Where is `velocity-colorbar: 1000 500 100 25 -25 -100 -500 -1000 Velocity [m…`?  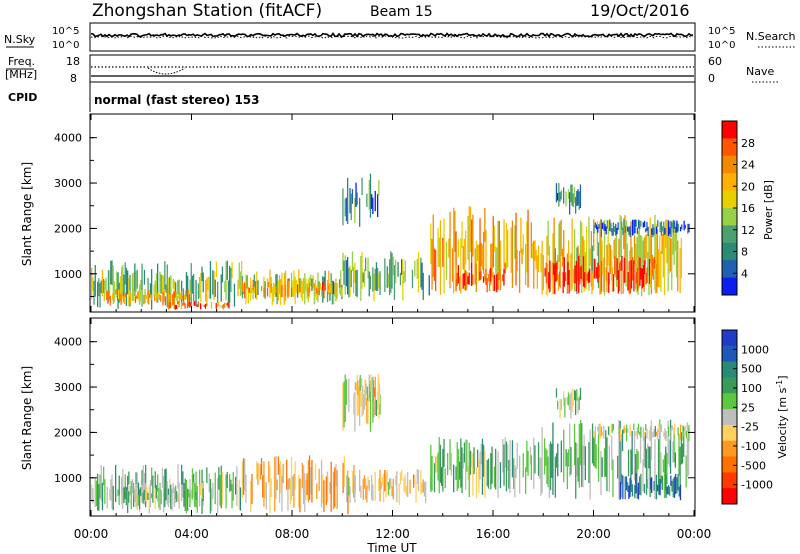 velocity-colorbar: 1000 500 100 25 -25 -100 -500 -1000 Velocity [m… is located at coordinates (755, 417).